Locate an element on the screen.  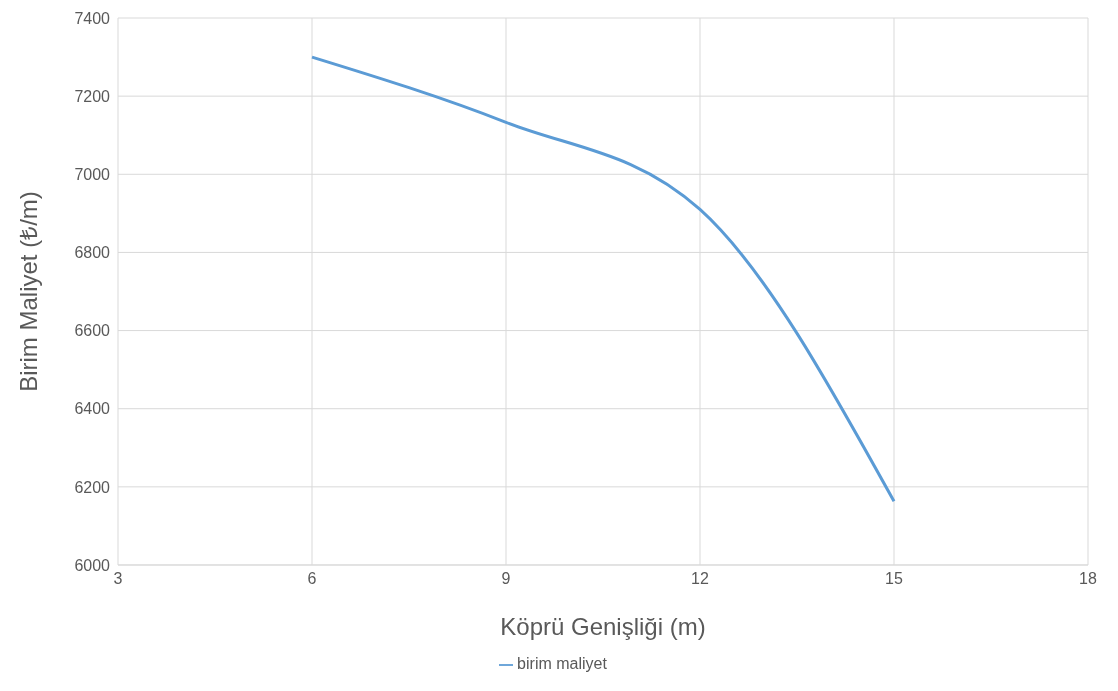
y-tick-label: 7400 is located at coordinates (92, 18).